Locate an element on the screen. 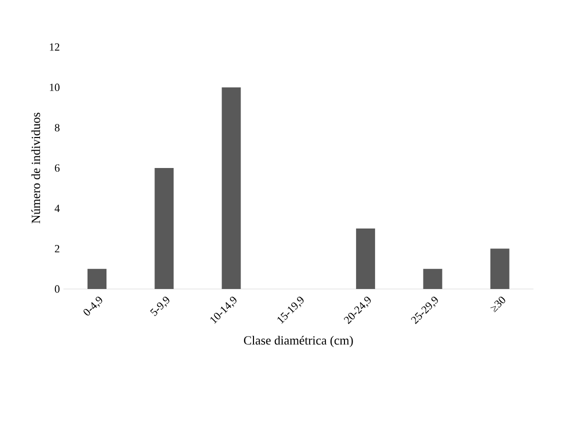  y-axis-title: Número de individuos is located at coordinates (35, 168).